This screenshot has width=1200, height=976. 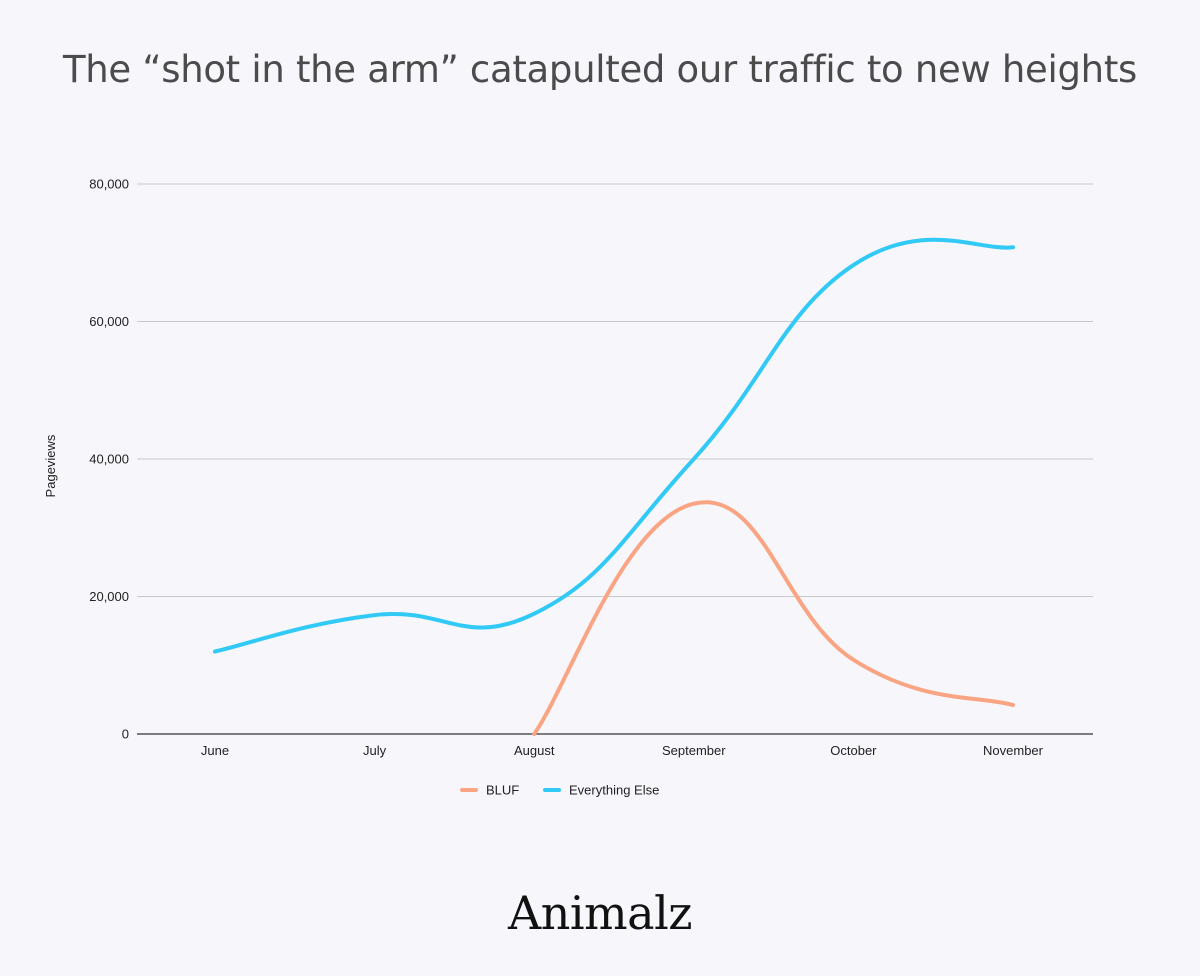 I want to click on y-tick-label: 0, so click(x=125, y=734).